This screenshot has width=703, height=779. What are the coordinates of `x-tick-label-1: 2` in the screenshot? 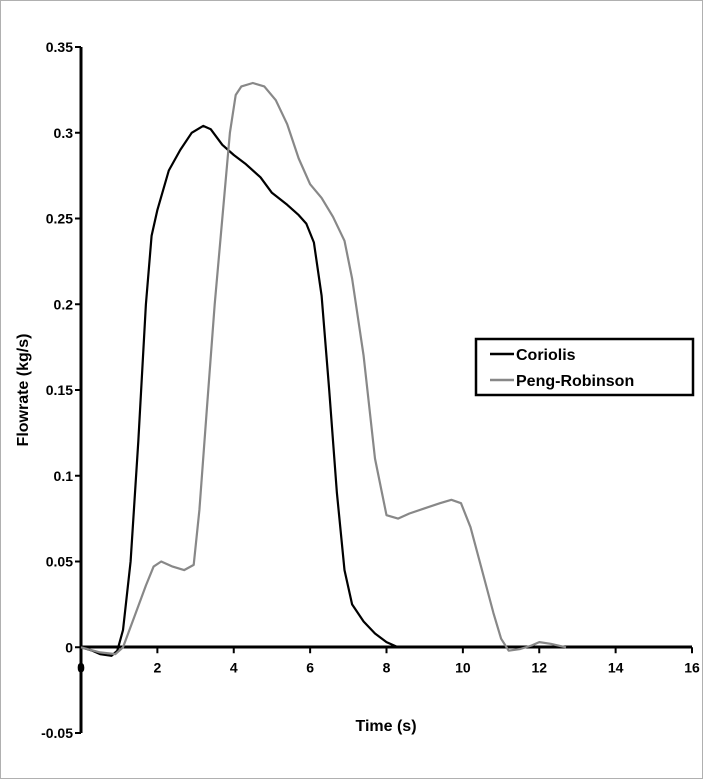 It's located at (157, 667).